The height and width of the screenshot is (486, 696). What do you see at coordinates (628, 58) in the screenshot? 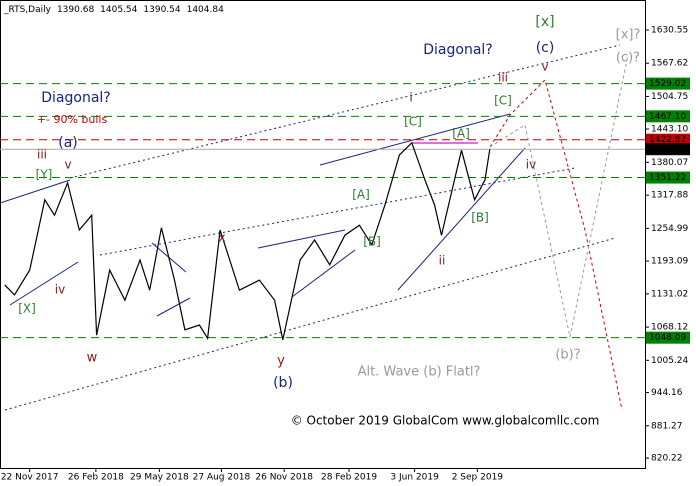
I see `wave-label: (c)?` at bounding box center [628, 58].